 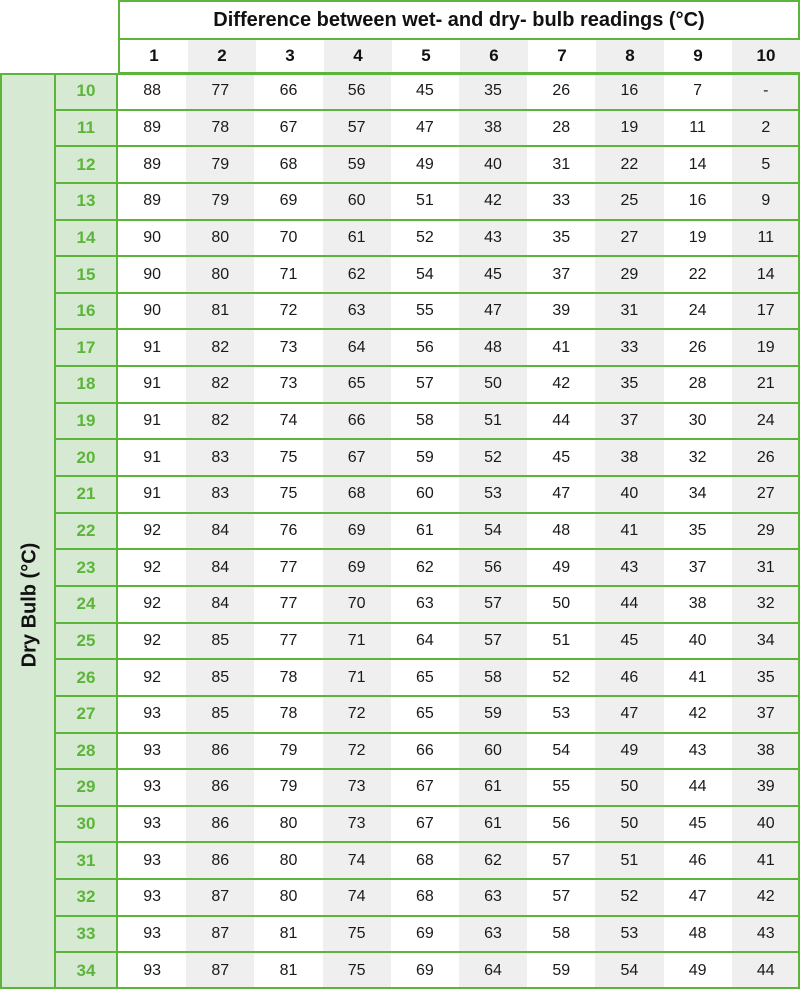 What do you see at coordinates (765, 384) in the screenshot?
I see `table-cell: 21` at bounding box center [765, 384].